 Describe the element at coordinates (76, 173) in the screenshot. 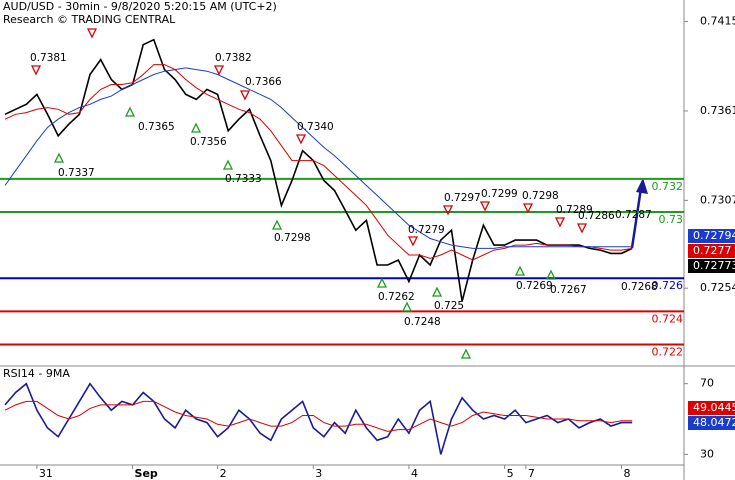

I see `annotation-label: 0.7337` at that location.